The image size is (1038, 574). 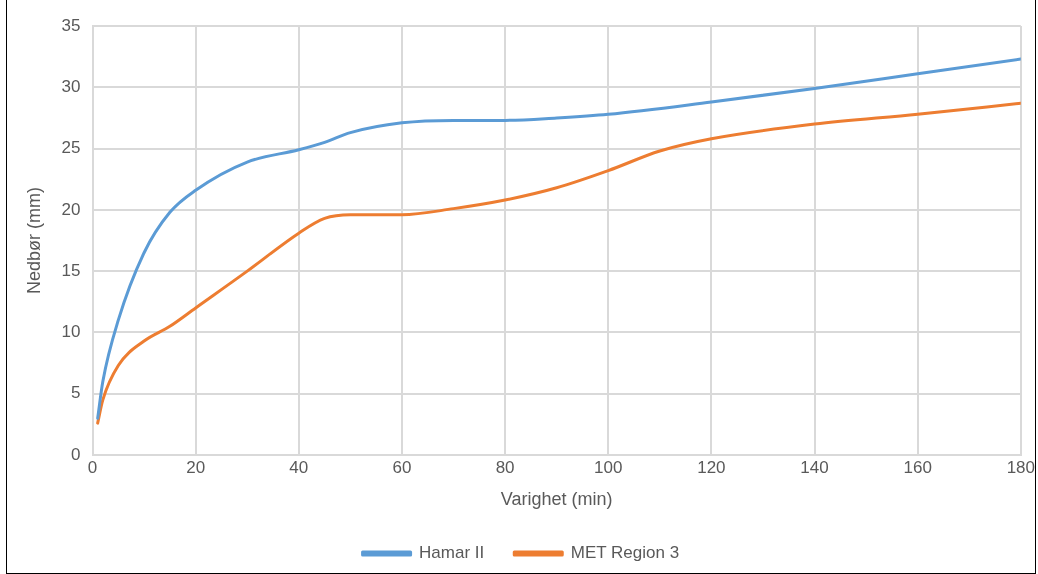 What do you see at coordinates (71, 209) in the screenshot?
I see `y-tick-label: 20` at bounding box center [71, 209].